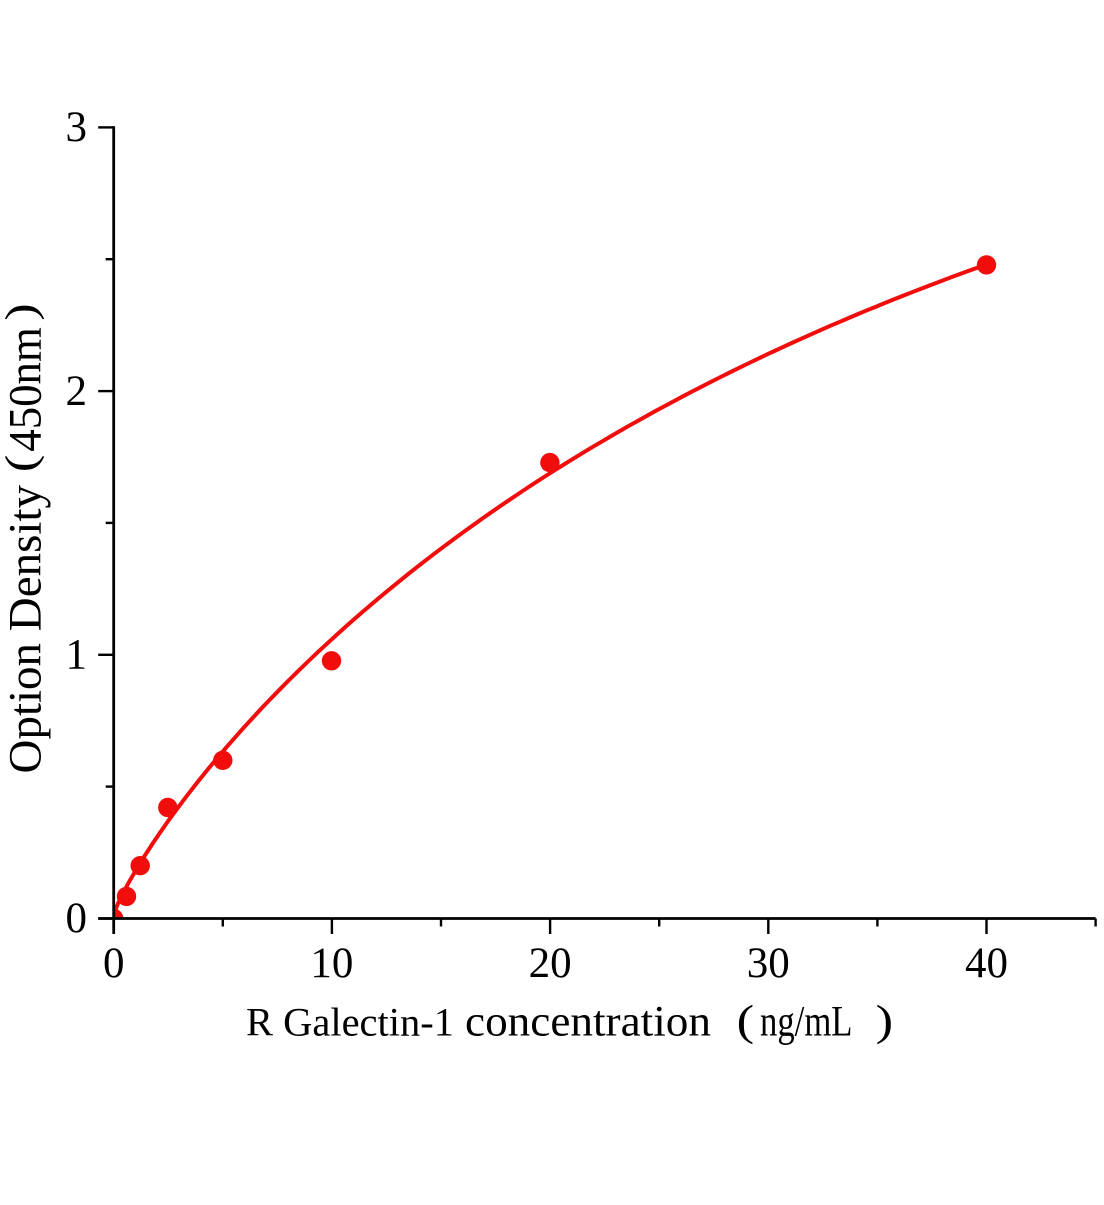 The image size is (1104, 1205). What do you see at coordinates (77, 127) in the screenshot?
I see `svg-text: 3` at bounding box center [77, 127].